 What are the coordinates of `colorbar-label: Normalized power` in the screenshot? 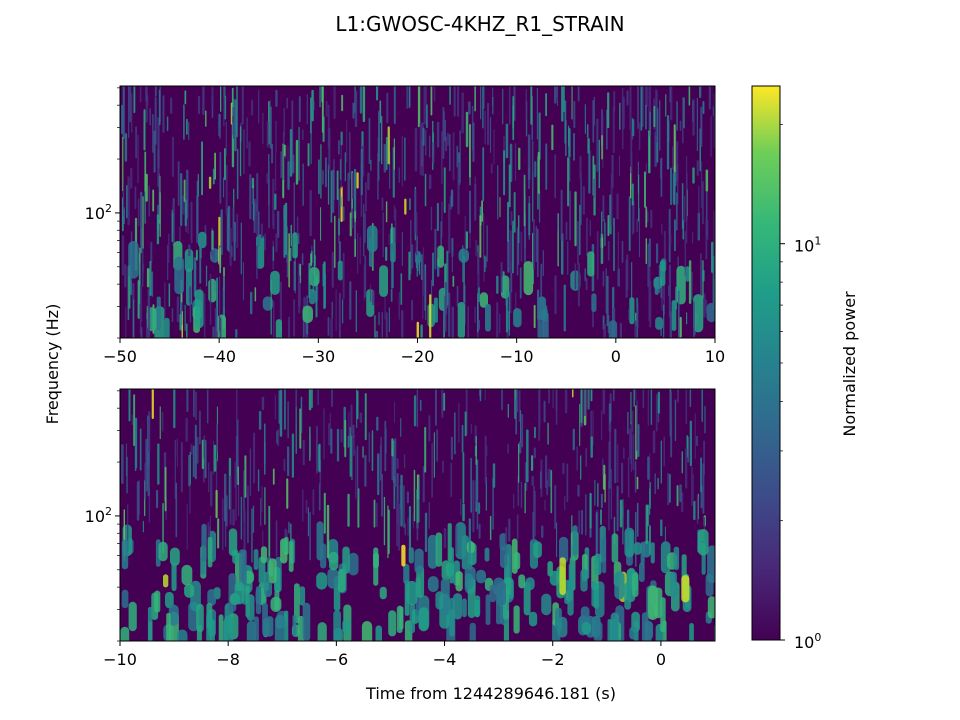 It's located at (849, 364).